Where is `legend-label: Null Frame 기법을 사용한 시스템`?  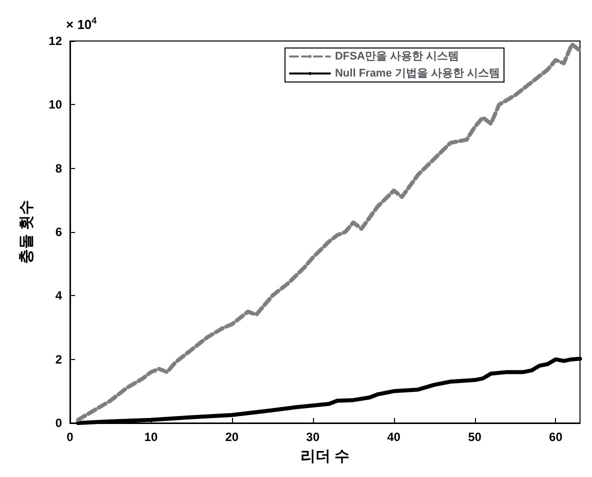 legend-label: Null Frame 기법을 사용한 시스템 is located at coordinates (417, 74).